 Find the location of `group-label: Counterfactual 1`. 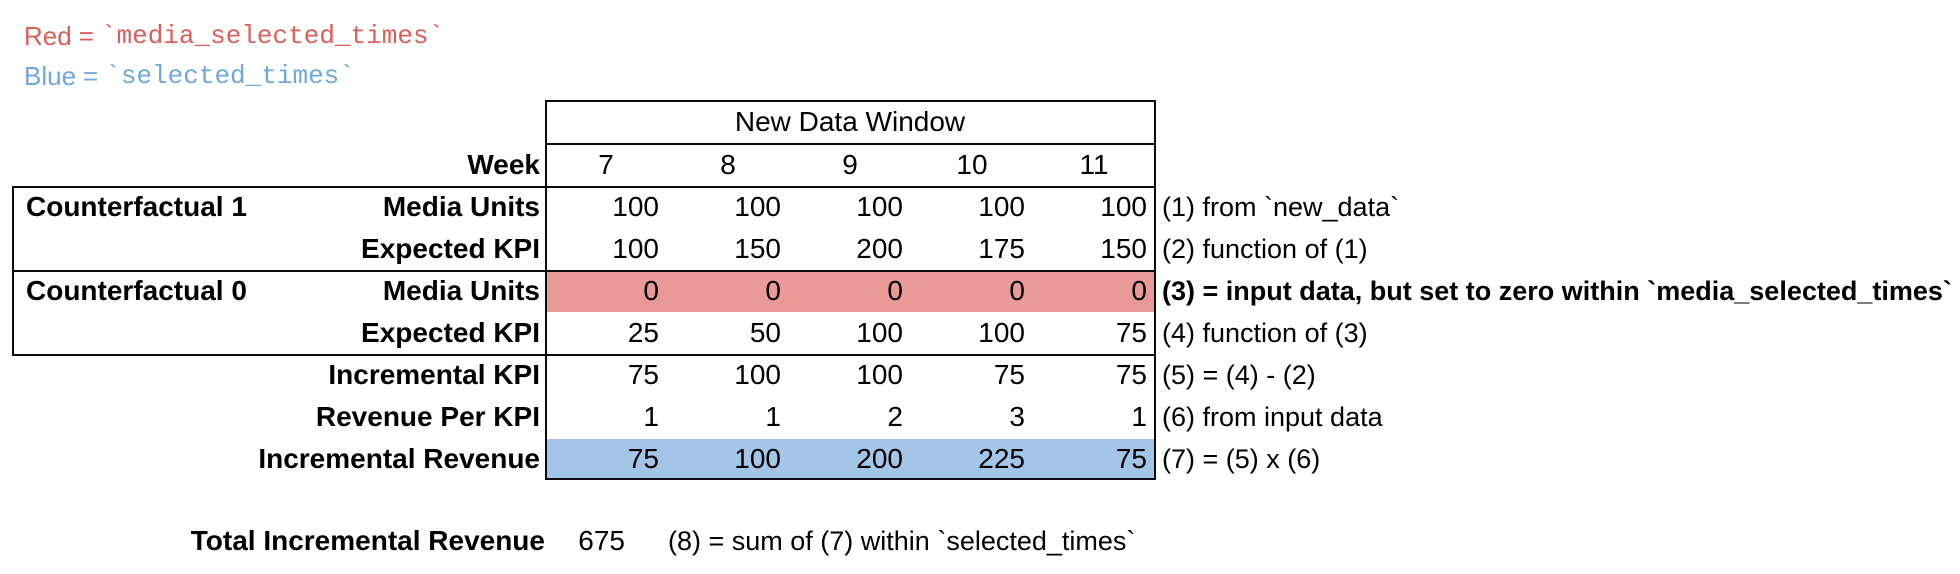

group-label: Counterfactual 1 is located at coordinates (136, 206).